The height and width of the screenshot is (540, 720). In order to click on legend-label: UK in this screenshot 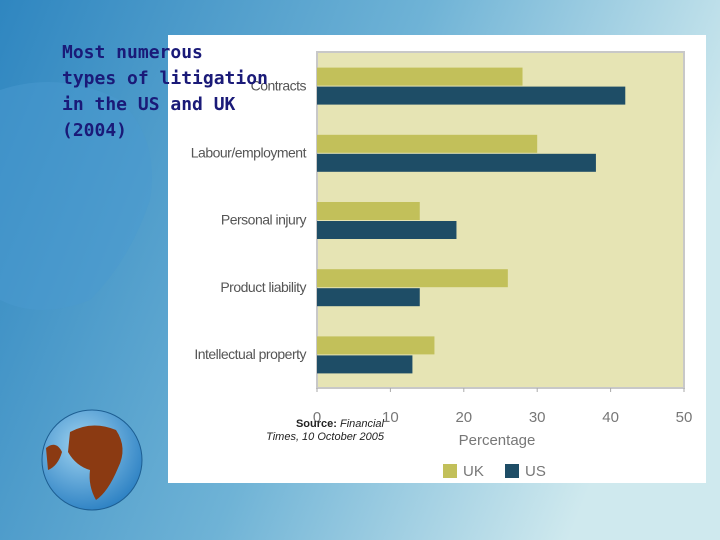, I will do `click(473, 471)`.